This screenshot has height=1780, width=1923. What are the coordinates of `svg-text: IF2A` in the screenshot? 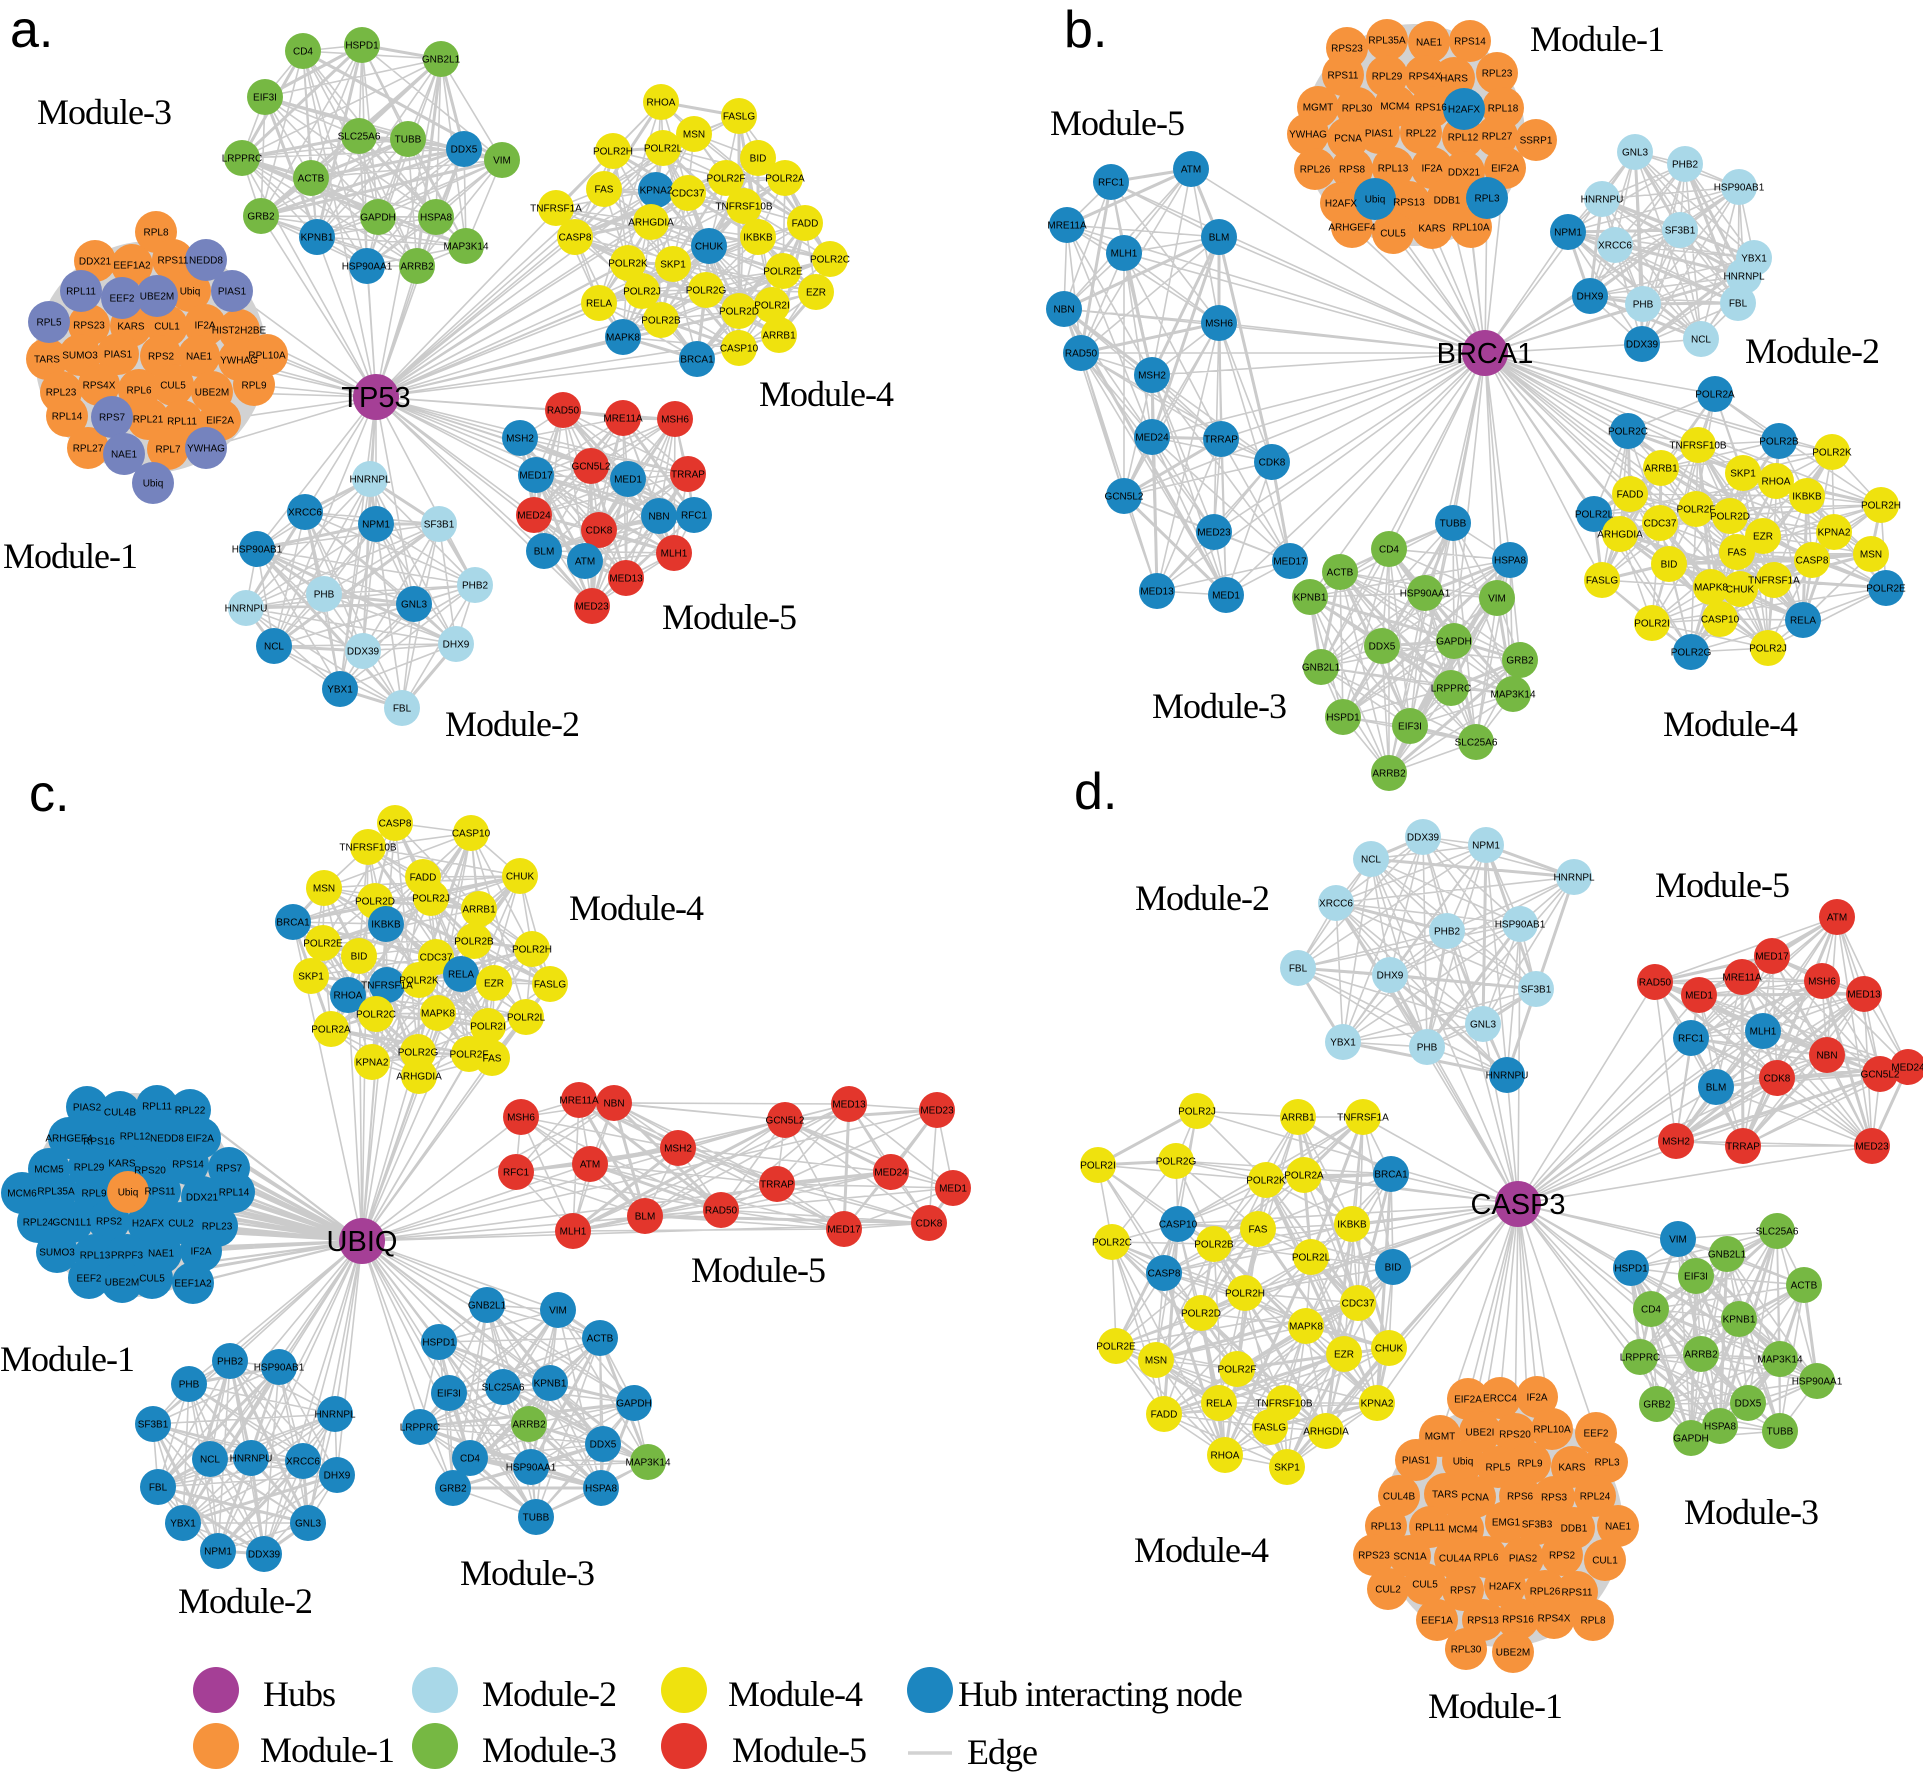 It's located at (1536, 1398).